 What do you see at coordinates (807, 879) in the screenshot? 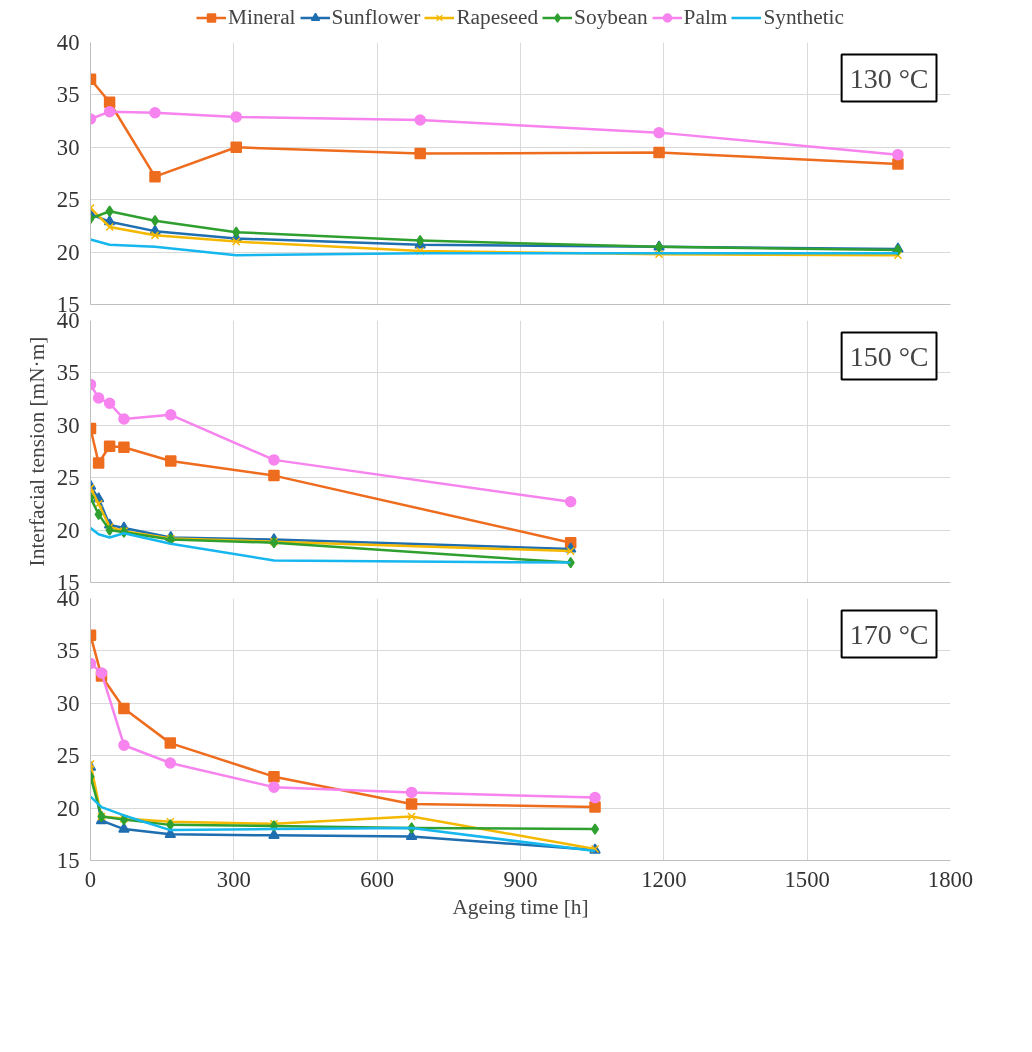
I see `x-tick-label: 1500` at bounding box center [807, 879].